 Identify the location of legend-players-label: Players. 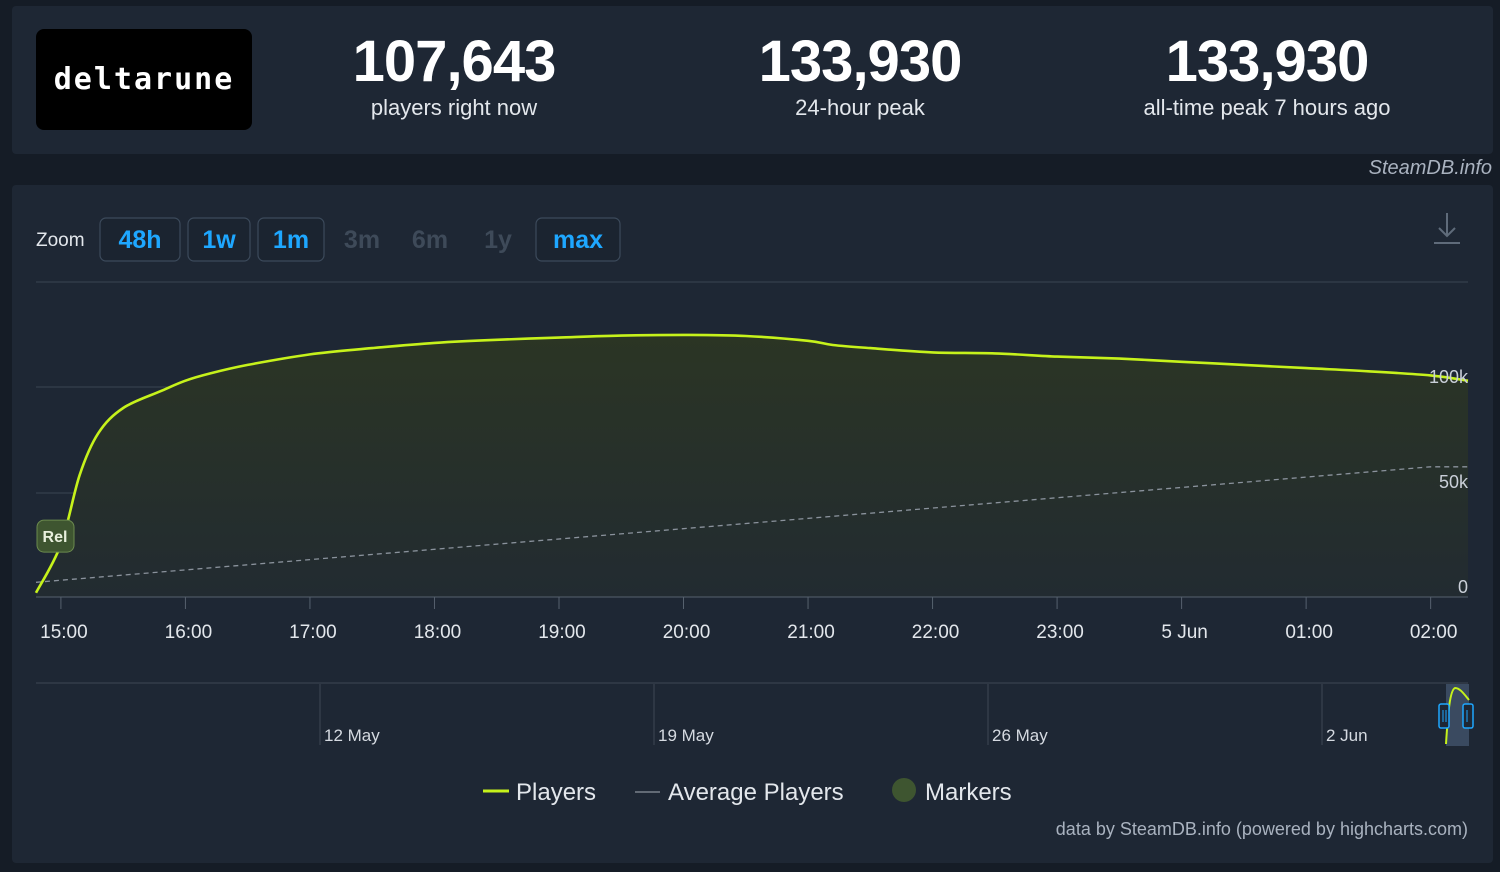
(556, 792).